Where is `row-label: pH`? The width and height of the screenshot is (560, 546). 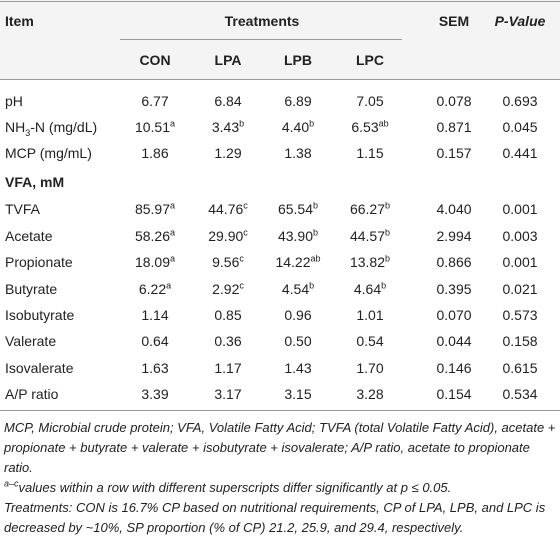 row-label: pH is located at coordinates (14, 101).